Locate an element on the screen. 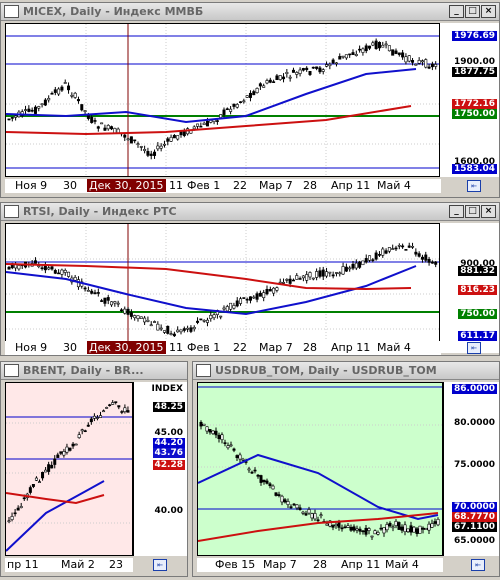 This screenshot has width=500, height=580. chart-window-icon is located at coordinates (11, 211).